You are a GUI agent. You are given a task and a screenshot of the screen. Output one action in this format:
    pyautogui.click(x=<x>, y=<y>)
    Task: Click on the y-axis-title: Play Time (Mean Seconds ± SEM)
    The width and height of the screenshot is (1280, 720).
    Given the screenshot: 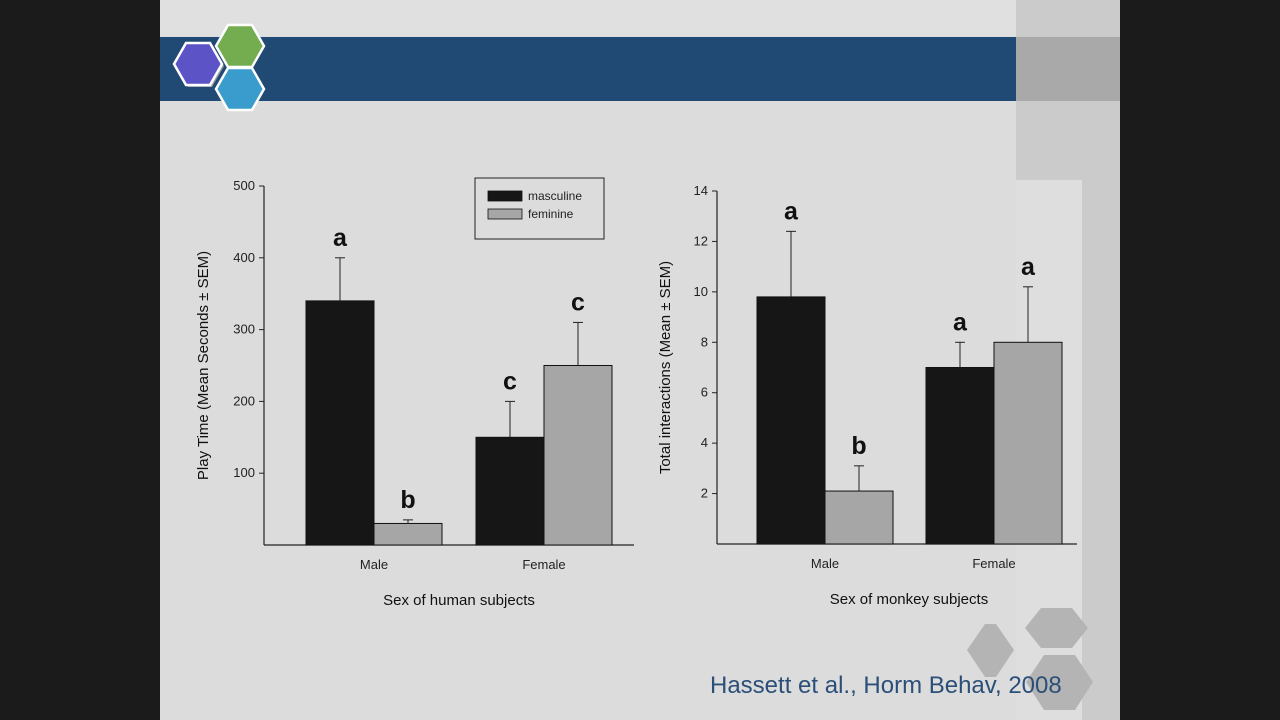 What is the action you would take?
    pyautogui.click(x=203, y=365)
    